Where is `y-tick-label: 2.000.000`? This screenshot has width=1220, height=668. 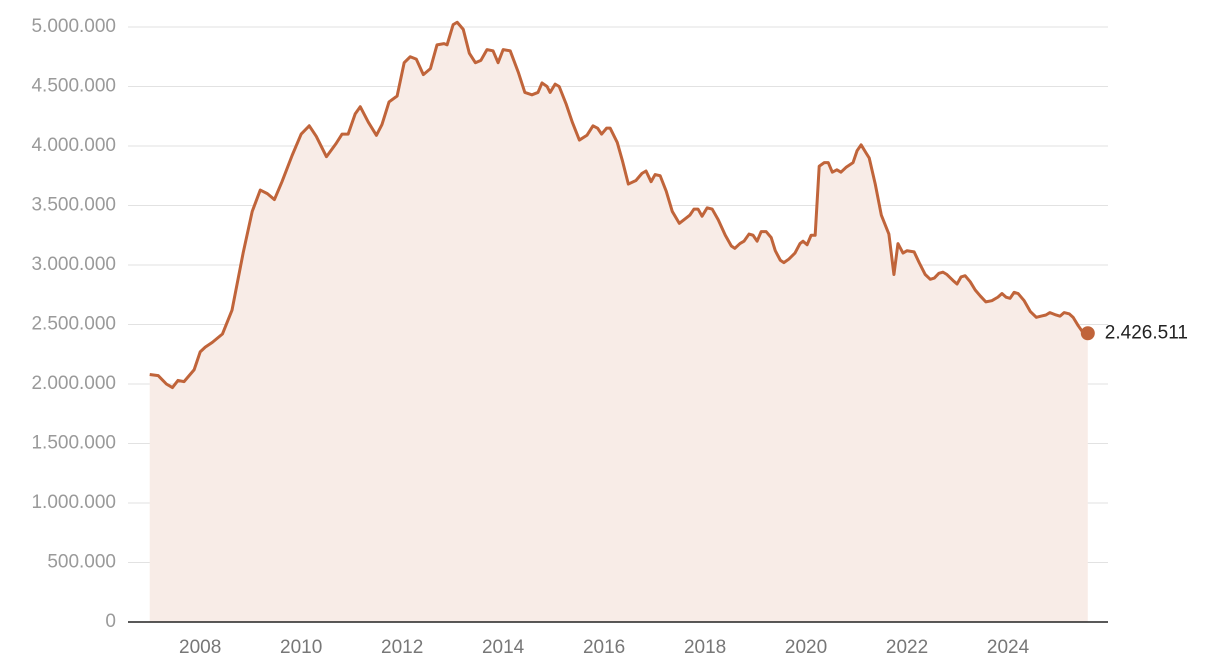
y-tick-label: 2.000.000 is located at coordinates (73, 383).